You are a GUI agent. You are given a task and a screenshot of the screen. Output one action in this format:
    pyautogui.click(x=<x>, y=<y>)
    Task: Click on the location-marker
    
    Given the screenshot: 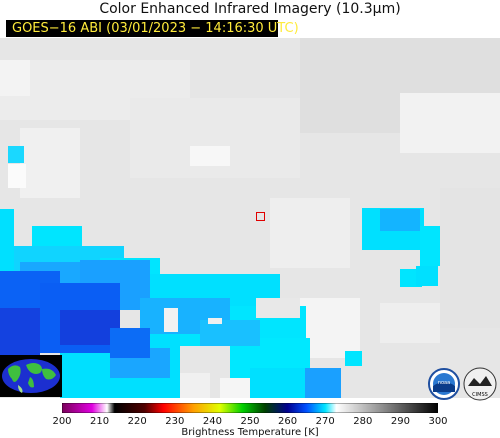 What is the action you would take?
    pyautogui.click(x=260, y=216)
    